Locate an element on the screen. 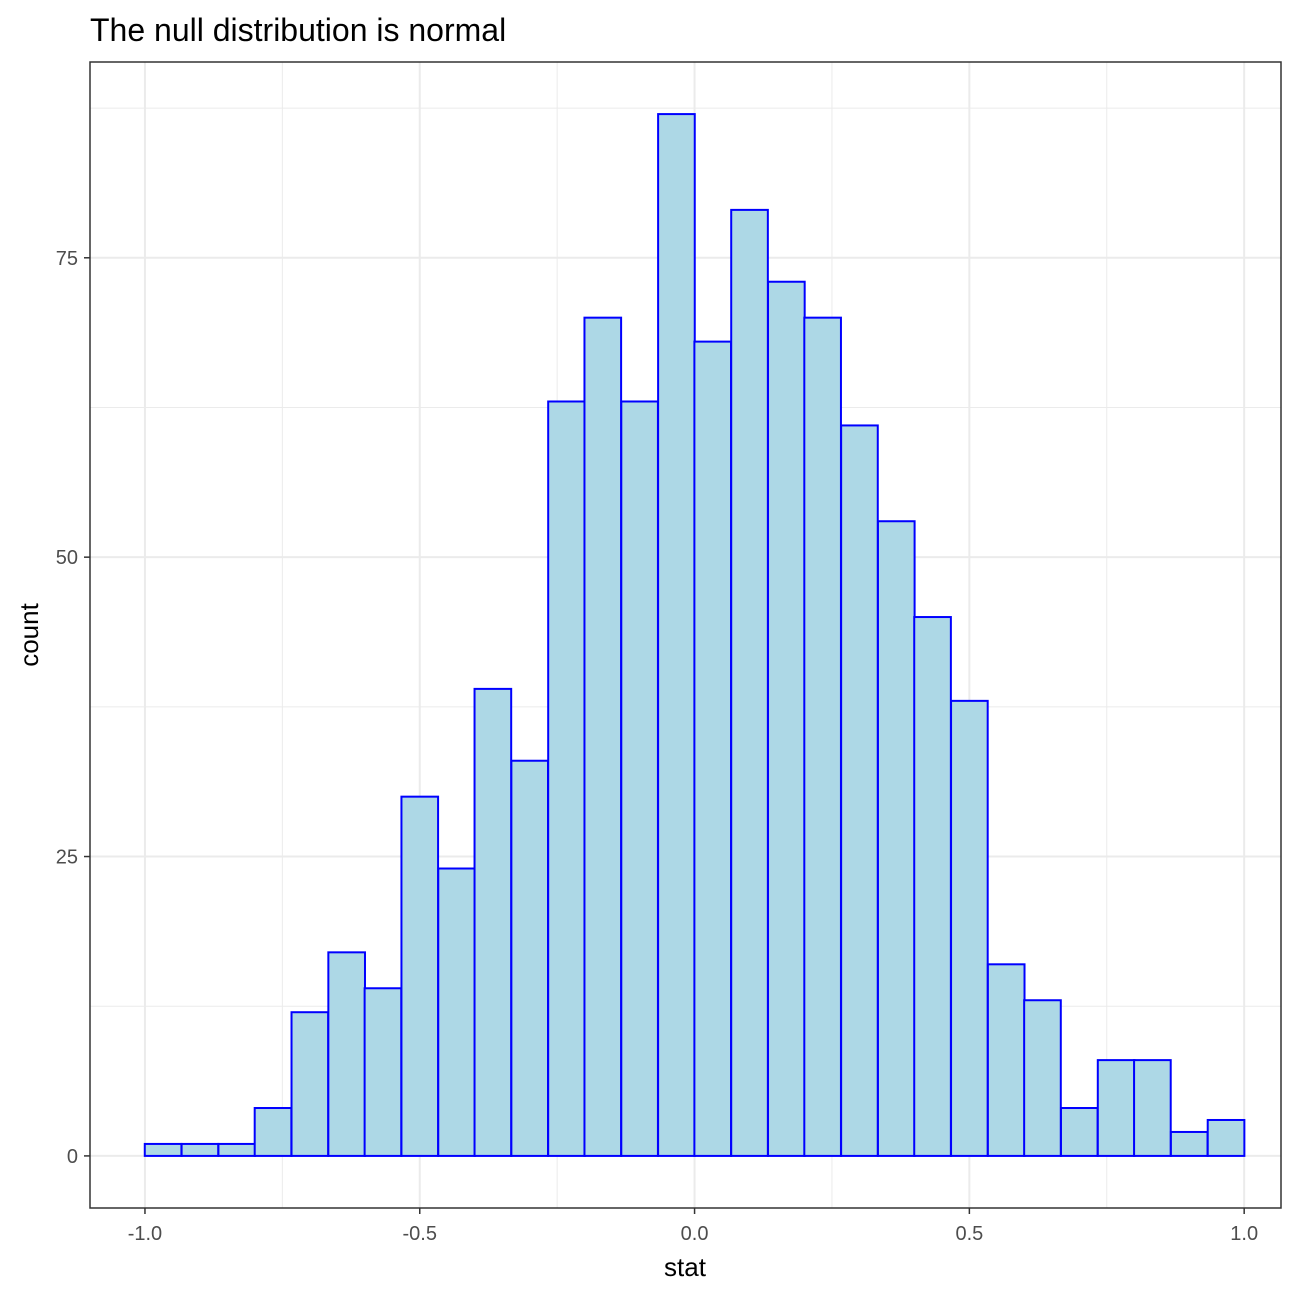  x-tick-label: 0.5 is located at coordinates (969, 1234).